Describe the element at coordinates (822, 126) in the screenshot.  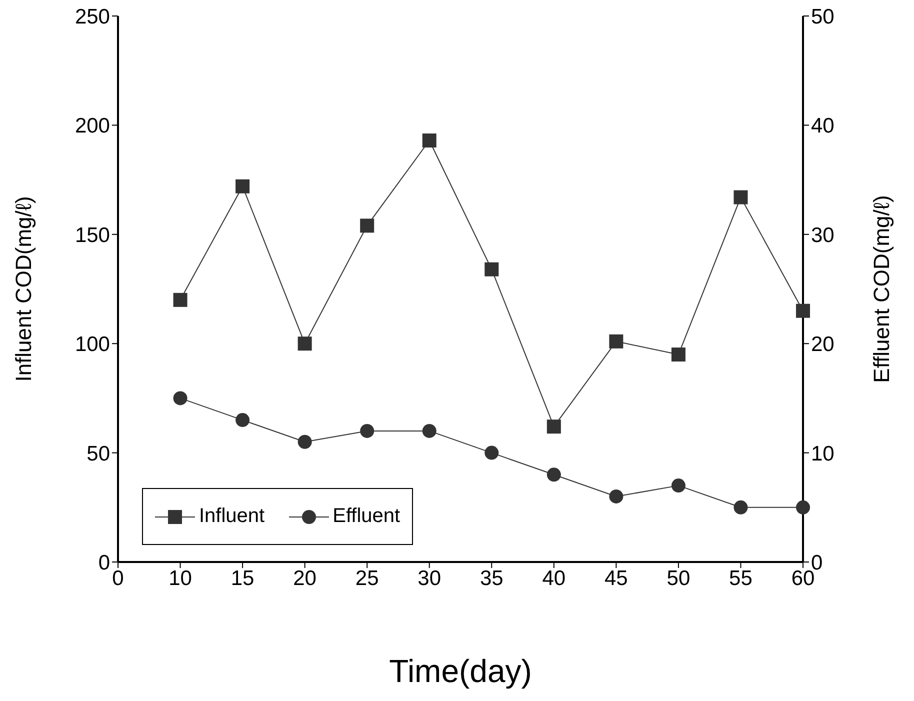
I see `y2-tick-label: 40` at that location.